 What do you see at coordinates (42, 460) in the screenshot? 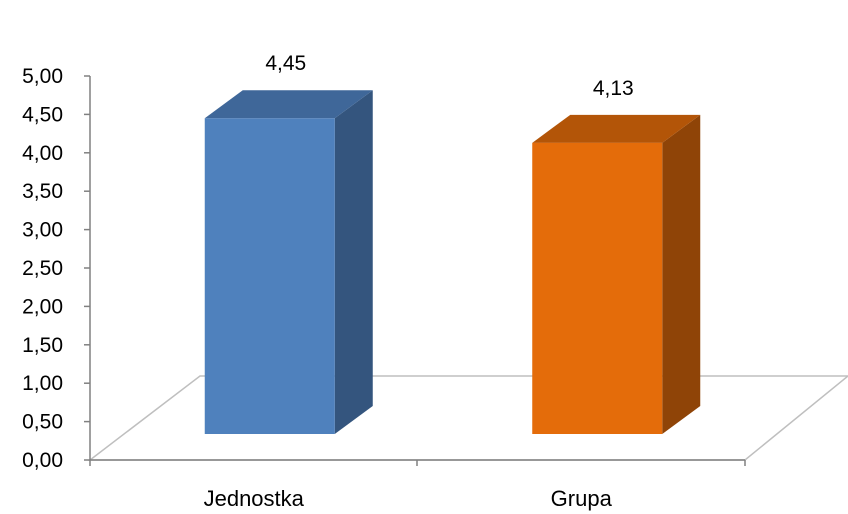
I see `y-tick-label: 0,00` at bounding box center [42, 460].